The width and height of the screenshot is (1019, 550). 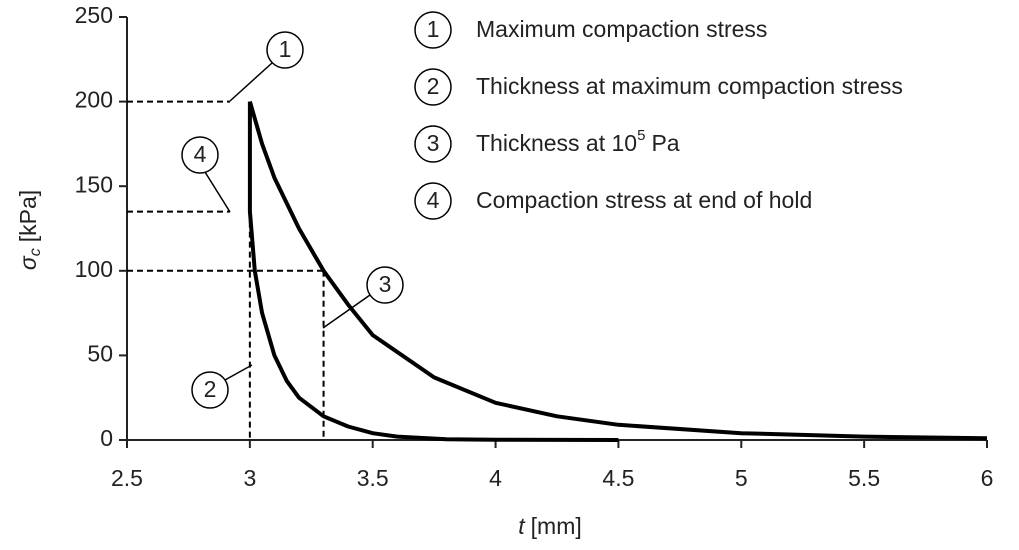 What do you see at coordinates (35, 252) in the screenshot?
I see `y-axis-subscript: c` at bounding box center [35, 252].